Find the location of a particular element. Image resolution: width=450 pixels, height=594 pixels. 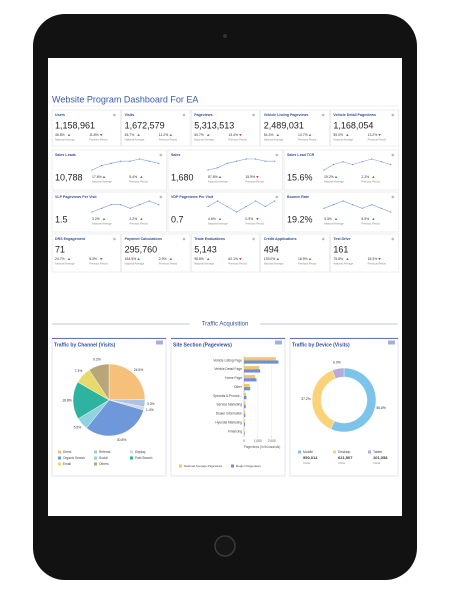

national-change: 50.7% is located at coordinates (199, 135).